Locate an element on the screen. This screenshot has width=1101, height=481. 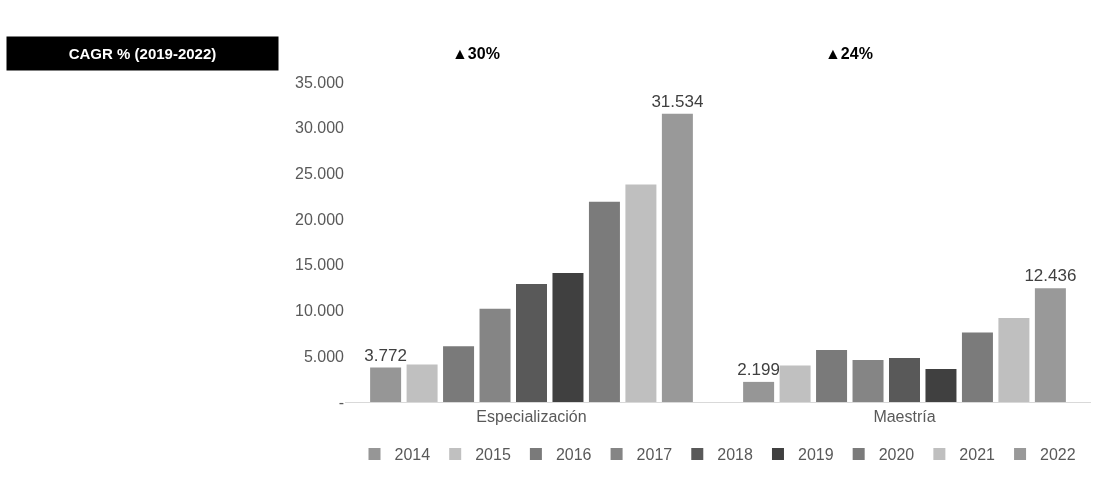
data-label: 3.772 is located at coordinates (385, 355).